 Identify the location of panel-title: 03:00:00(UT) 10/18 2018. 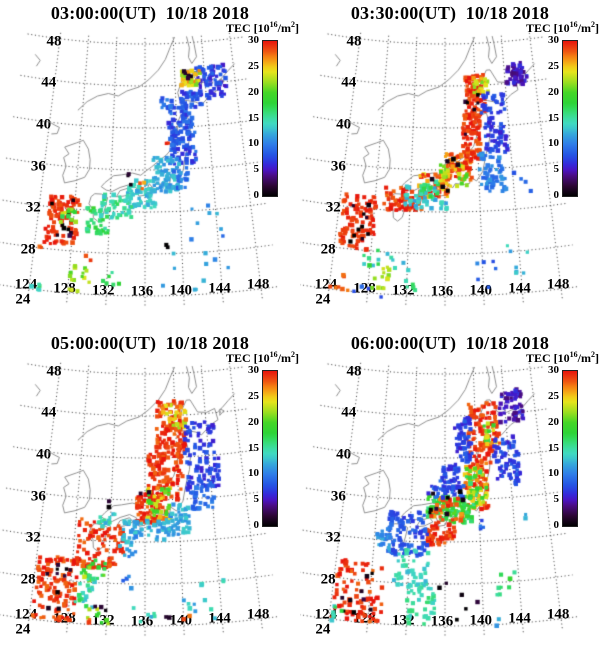
(150, 13).